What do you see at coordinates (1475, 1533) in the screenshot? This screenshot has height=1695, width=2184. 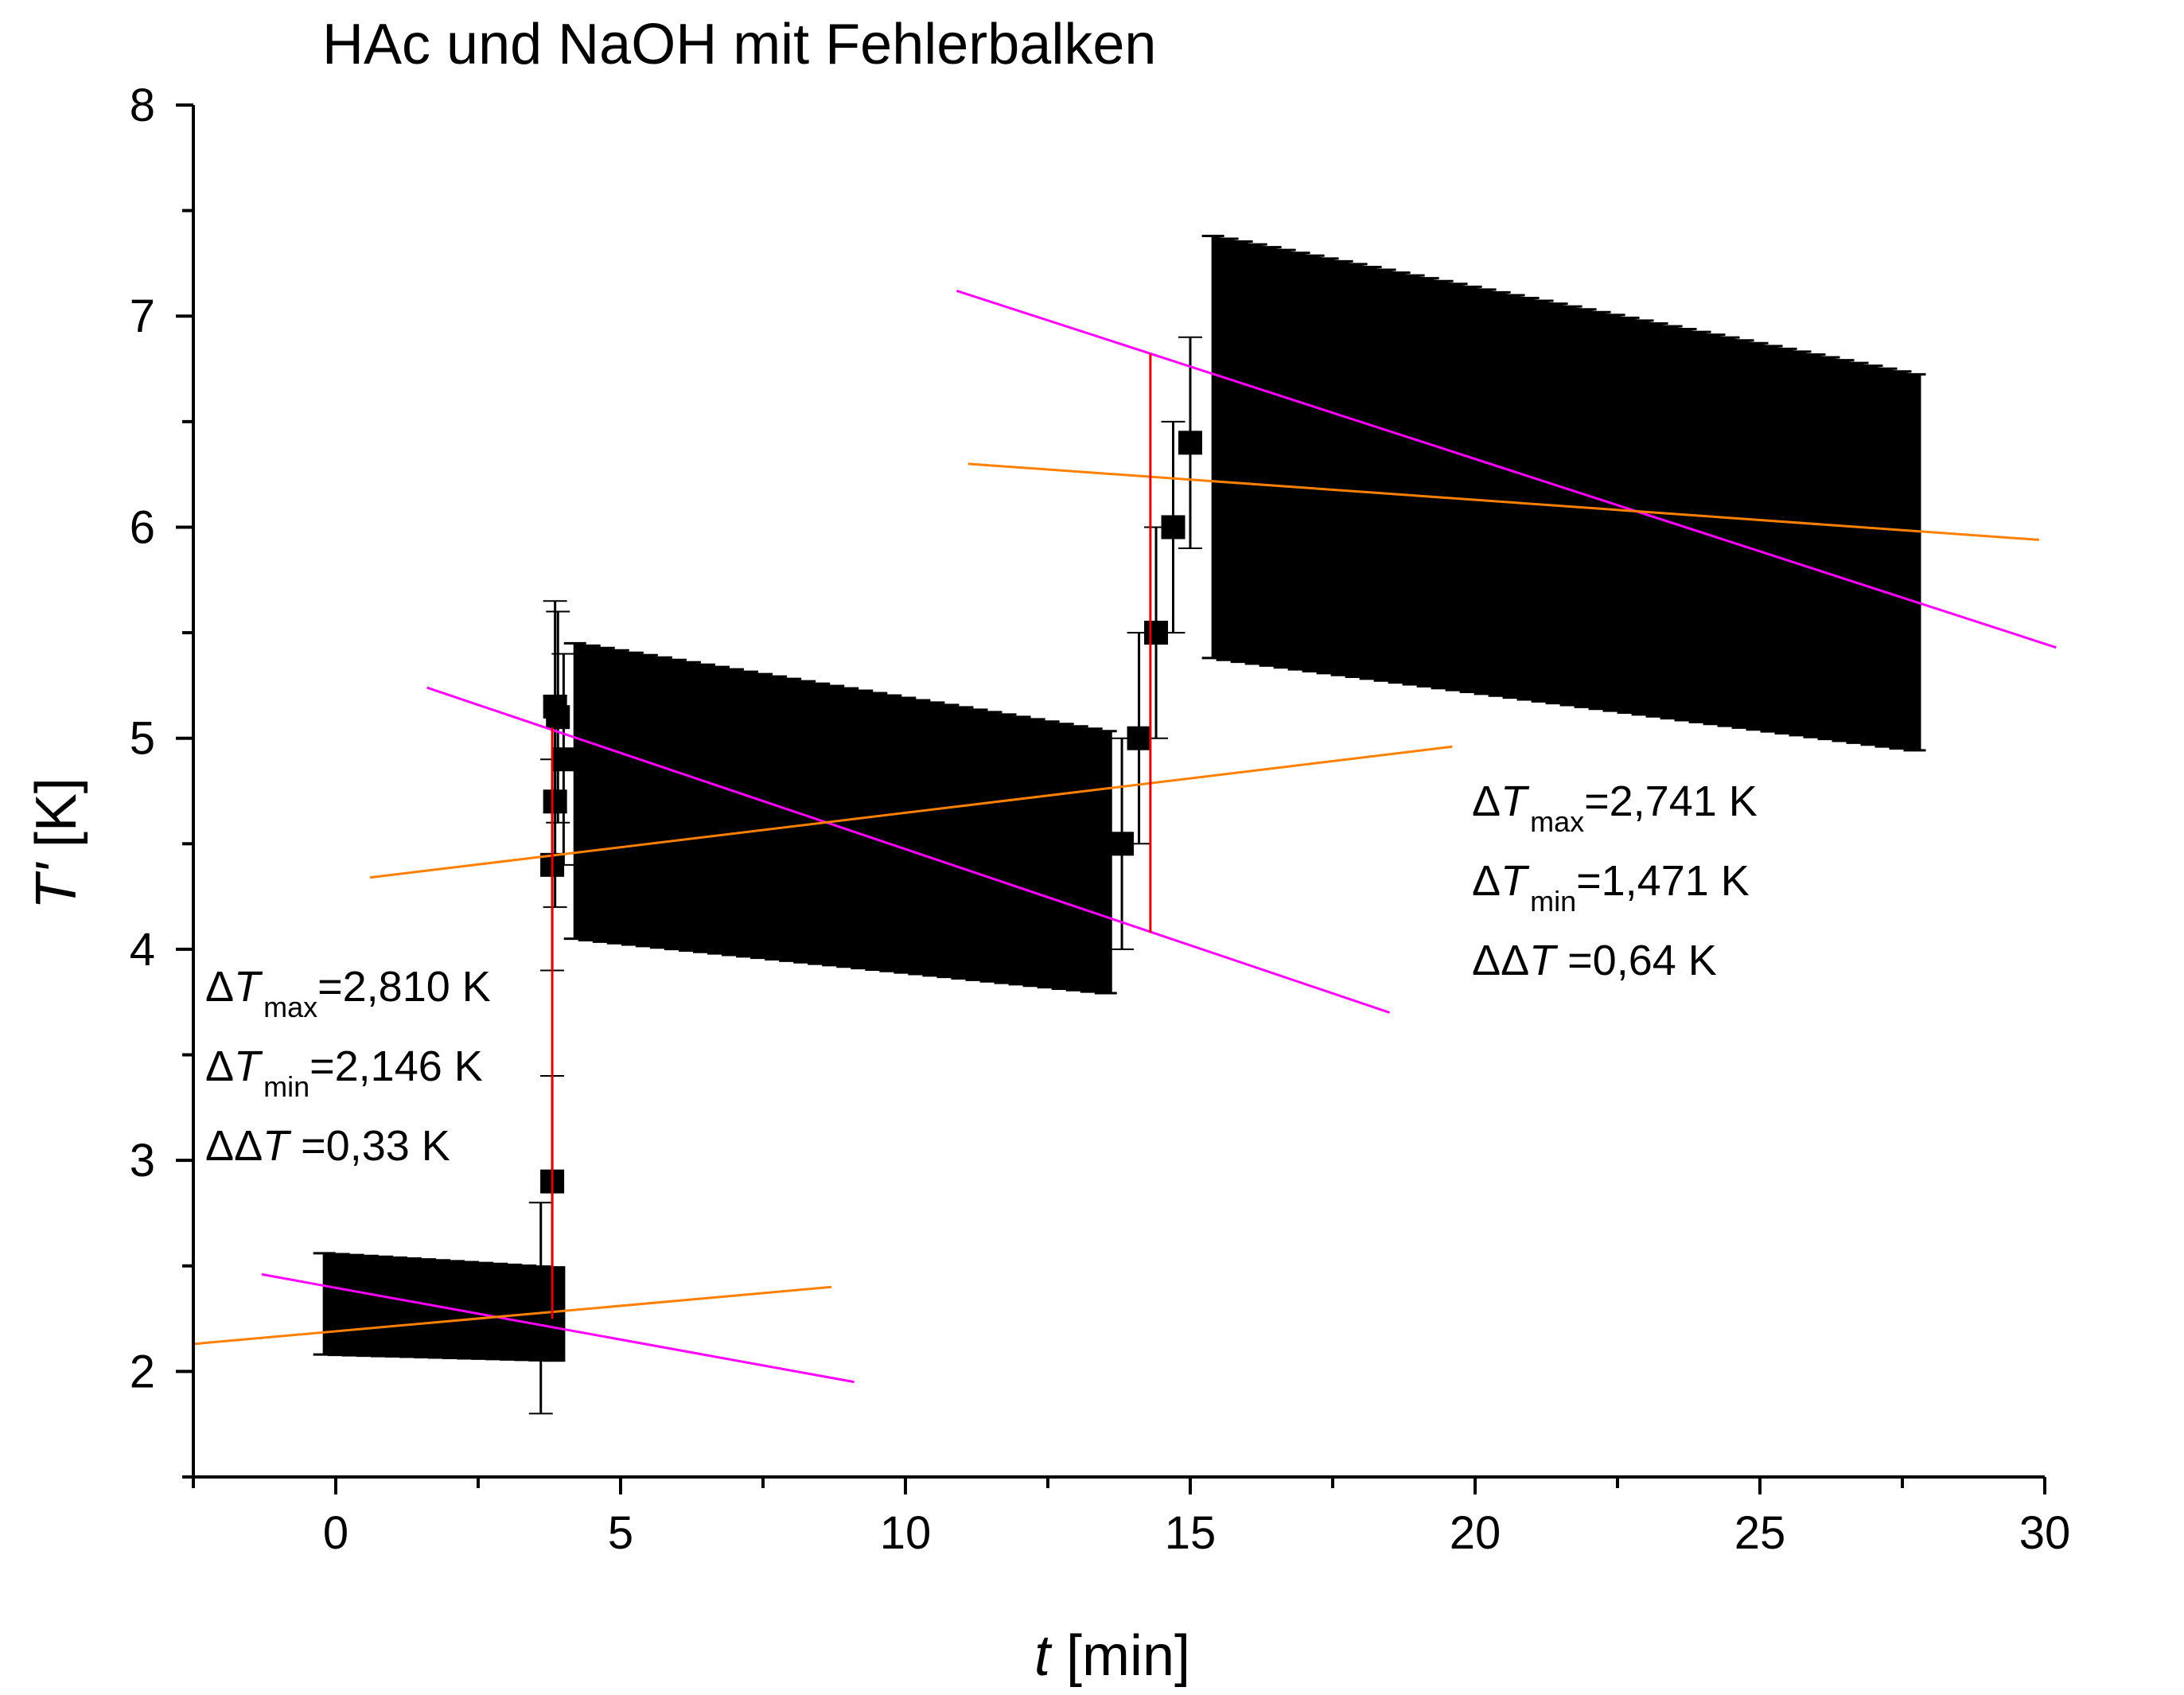 I see `x-tick-label: 20` at bounding box center [1475, 1533].